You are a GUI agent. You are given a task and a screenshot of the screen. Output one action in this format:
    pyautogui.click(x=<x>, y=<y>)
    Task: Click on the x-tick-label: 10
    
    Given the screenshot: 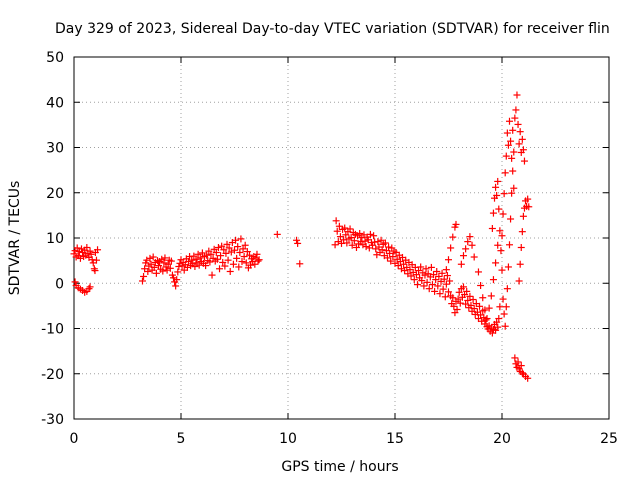 What is the action you would take?
    pyautogui.click(x=288, y=439)
    